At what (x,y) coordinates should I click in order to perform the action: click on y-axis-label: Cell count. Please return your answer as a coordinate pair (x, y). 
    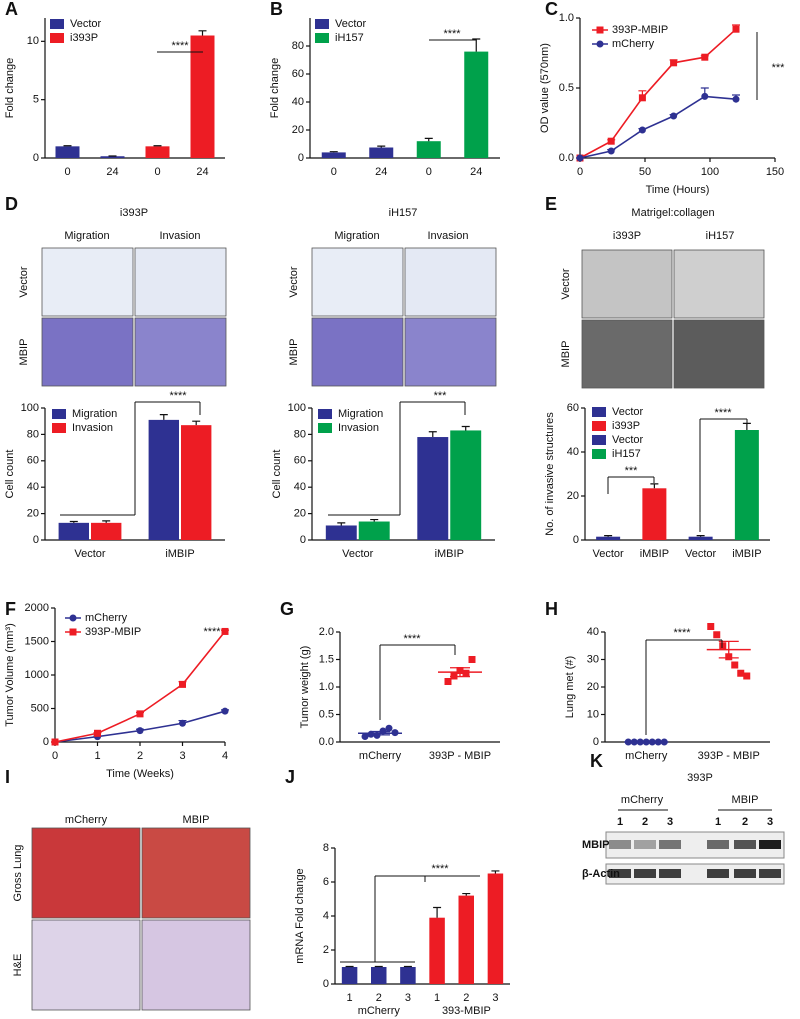
    Looking at the image, I should click on (277, 474).